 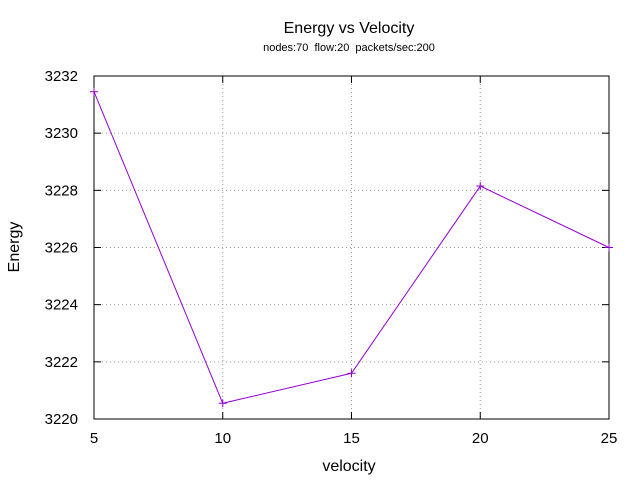 What do you see at coordinates (14, 247) in the screenshot?
I see `y-axis-label: Energy` at bounding box center [14, 247].